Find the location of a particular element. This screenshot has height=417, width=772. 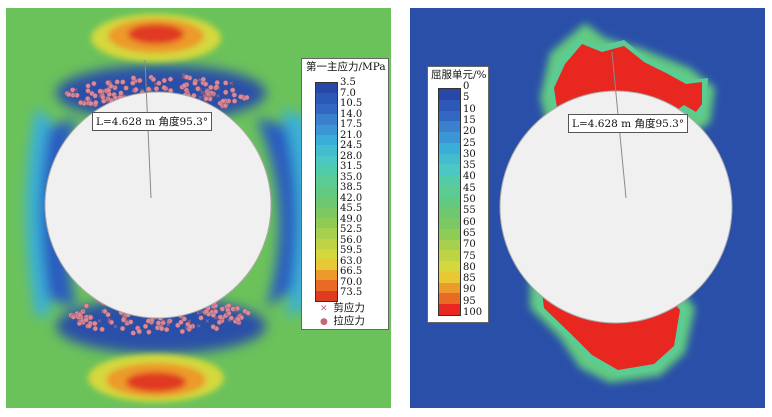

legend-value-label: 31.5 is located at coordinates (351, 166).